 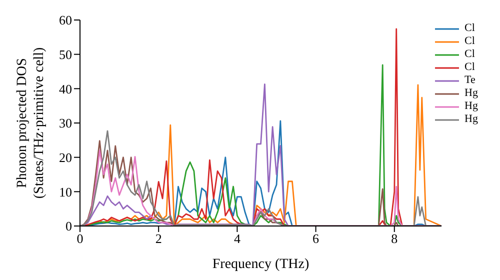 What do you see at coordinates (237, 238) in the screenshot?
I see `x-tick-label: 4` at bounding box center [237, 238].